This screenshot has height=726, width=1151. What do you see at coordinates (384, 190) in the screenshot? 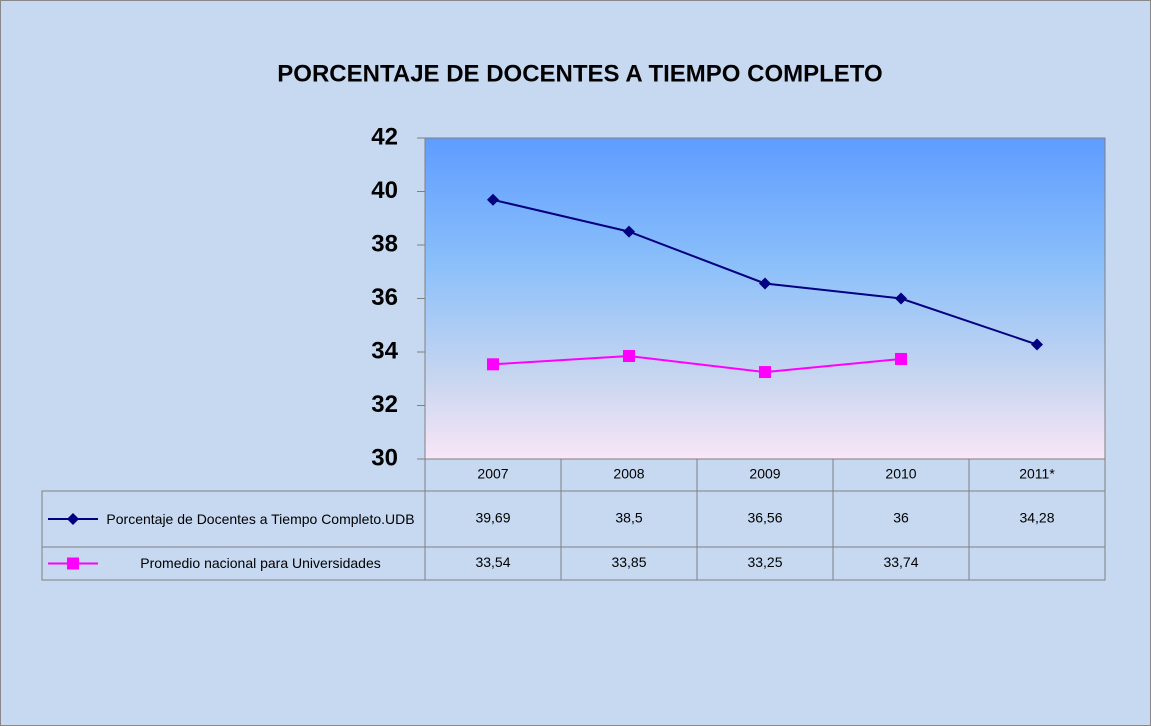
I see `y-tick-label: 40` at bounding box center [384, 190].